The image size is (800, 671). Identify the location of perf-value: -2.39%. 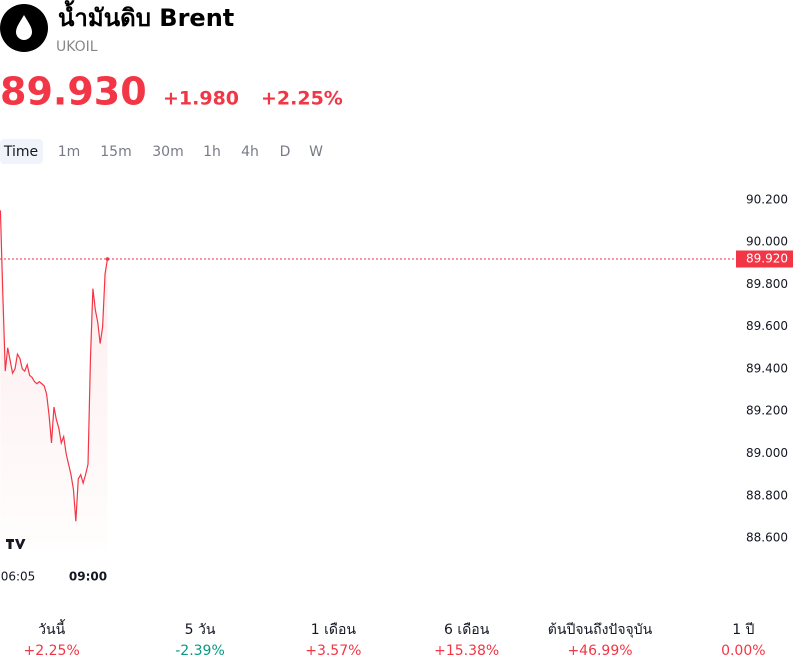
(200, 651).